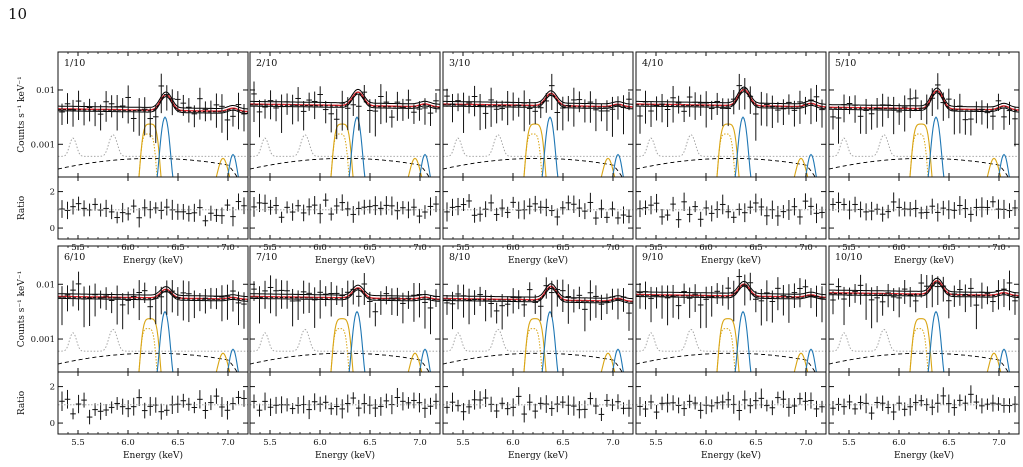  Describe the element at coordinates (459, 257) in the screenshot. I see `panel-label: 8/10` at that location.